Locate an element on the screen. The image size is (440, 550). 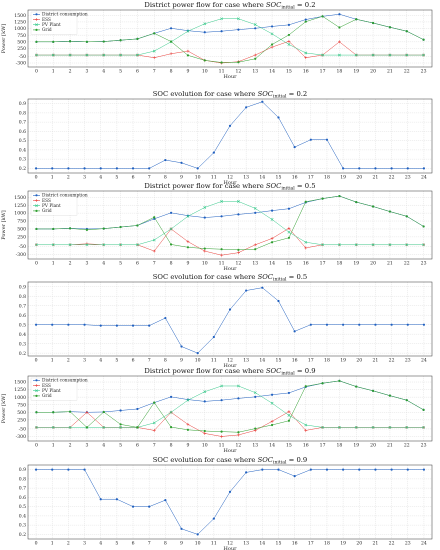
y-tick-label: 0.4 is located at coordinates (22, 516).